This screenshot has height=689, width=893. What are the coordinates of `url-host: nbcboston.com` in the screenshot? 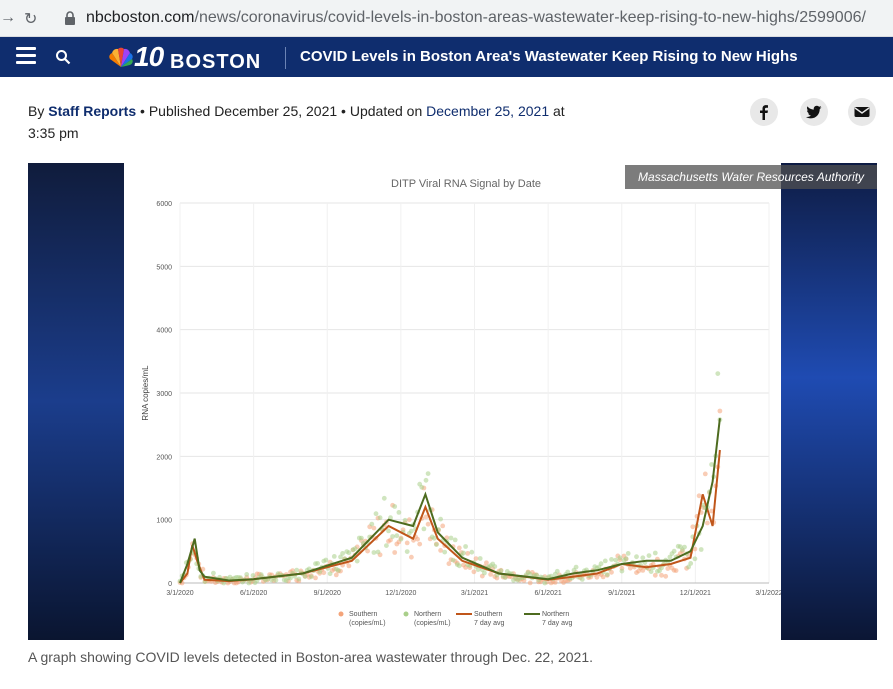 It's located at (140, 17).